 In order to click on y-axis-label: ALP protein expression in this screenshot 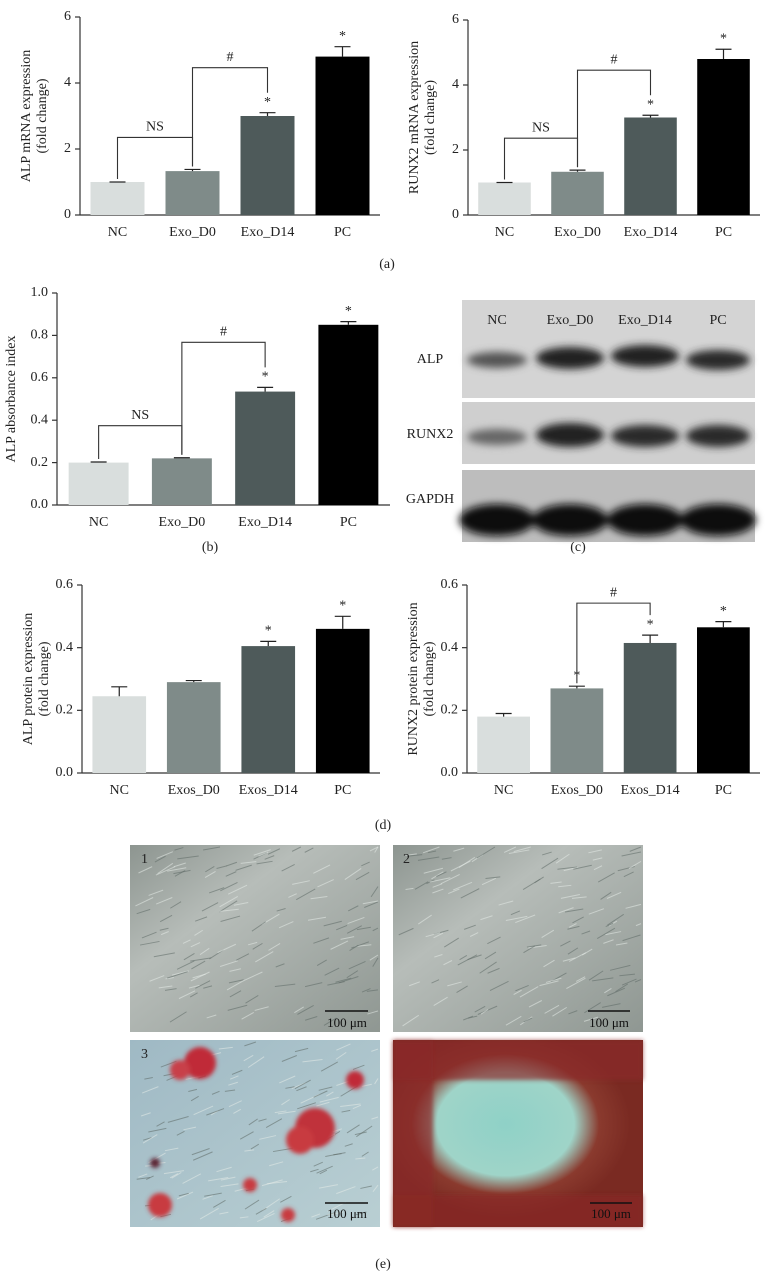, I will do `click(28, 679)`.